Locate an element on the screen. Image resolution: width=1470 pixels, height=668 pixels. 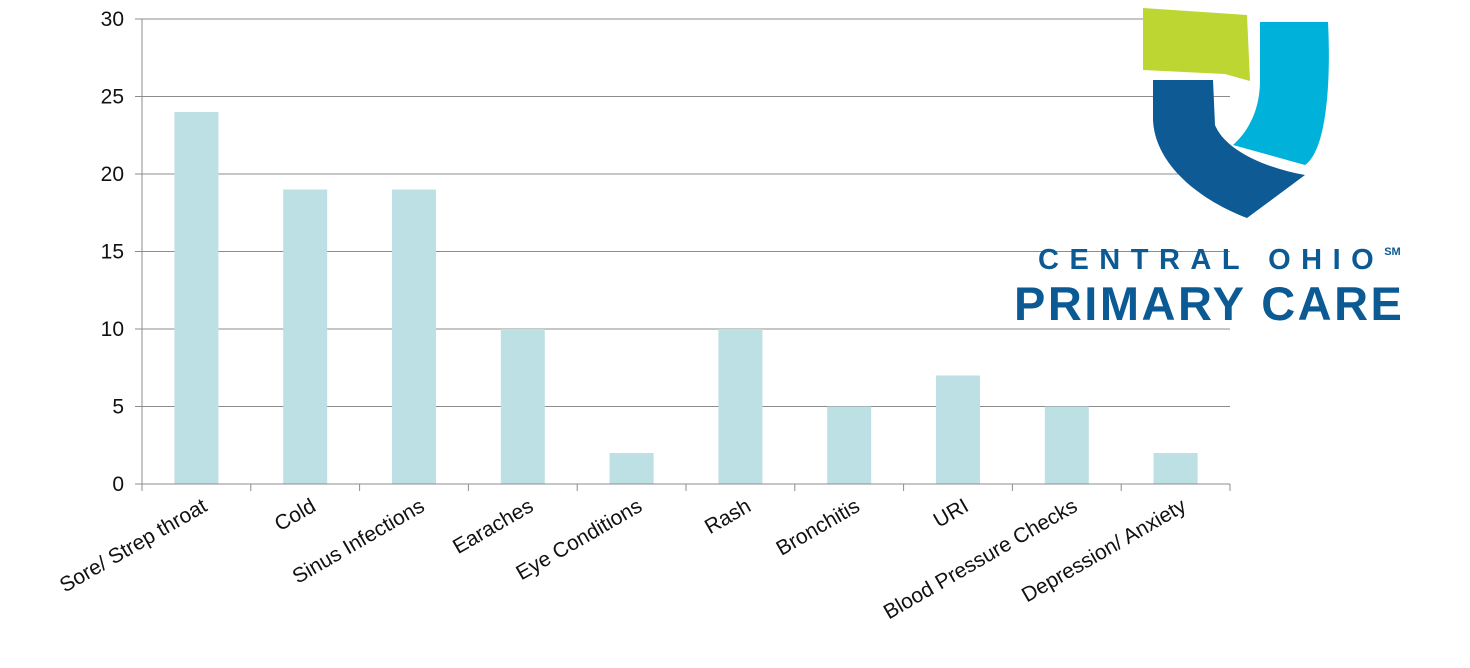
category-label: Cold is located at coordinates (295, 515).